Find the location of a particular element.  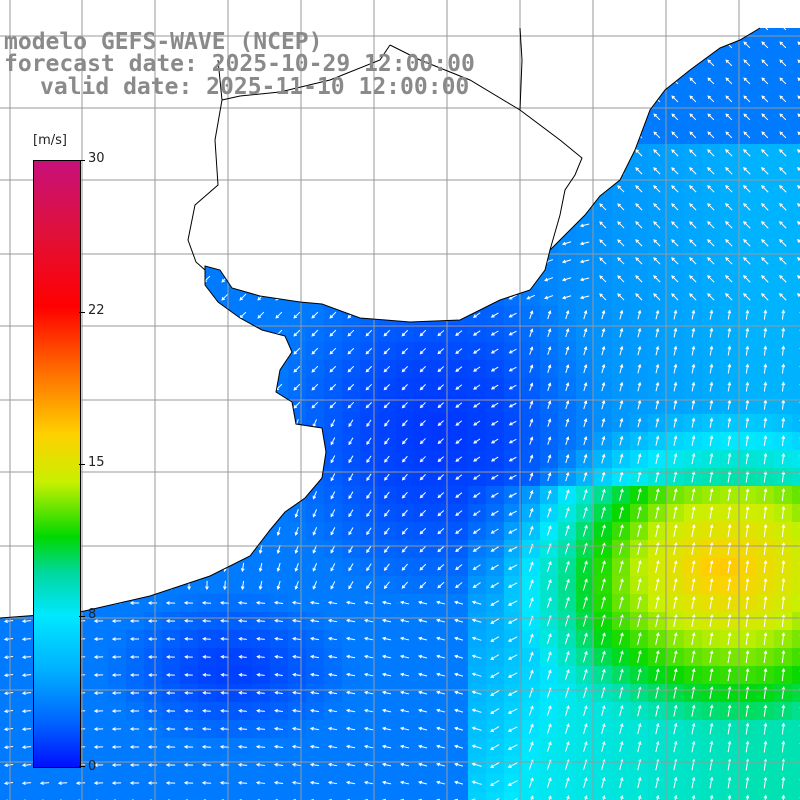

colorbar-tick-label: 30 is located at coordinates (96, 158).